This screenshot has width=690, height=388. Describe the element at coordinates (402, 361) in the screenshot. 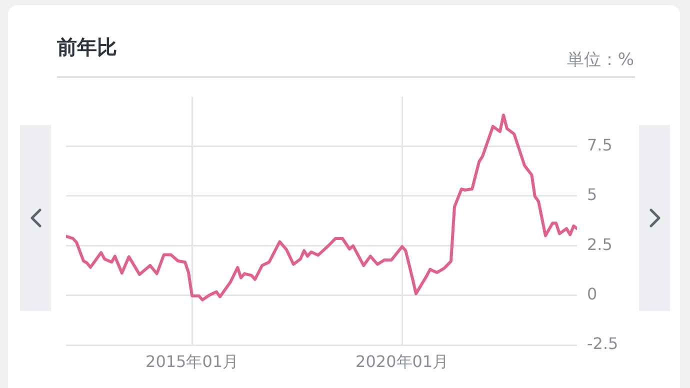

I see `x-tick-label: 2020年01月` at that location.